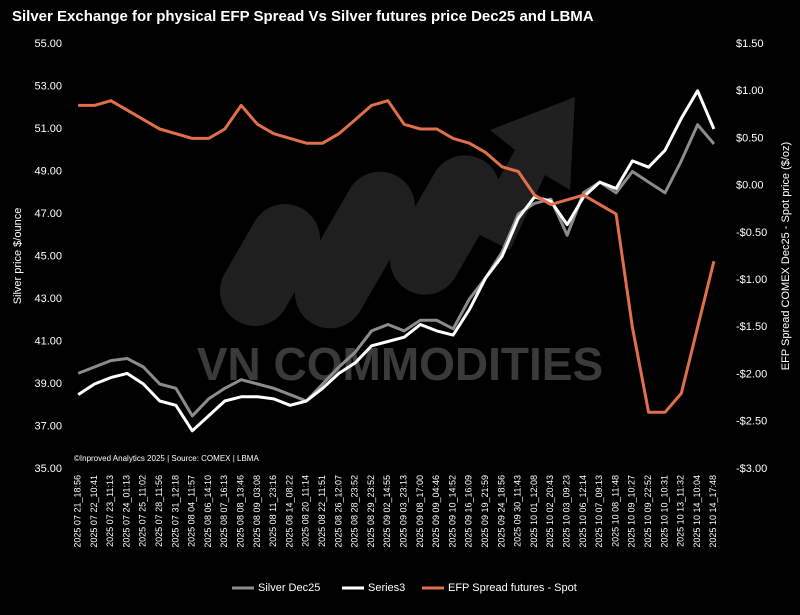 The height and width of the screenshot is (615, 800). What do you see at coordinates (48, 171) in the screenshot?
I see `y-tick-label: 49.00` at bounding box center [48, 171].